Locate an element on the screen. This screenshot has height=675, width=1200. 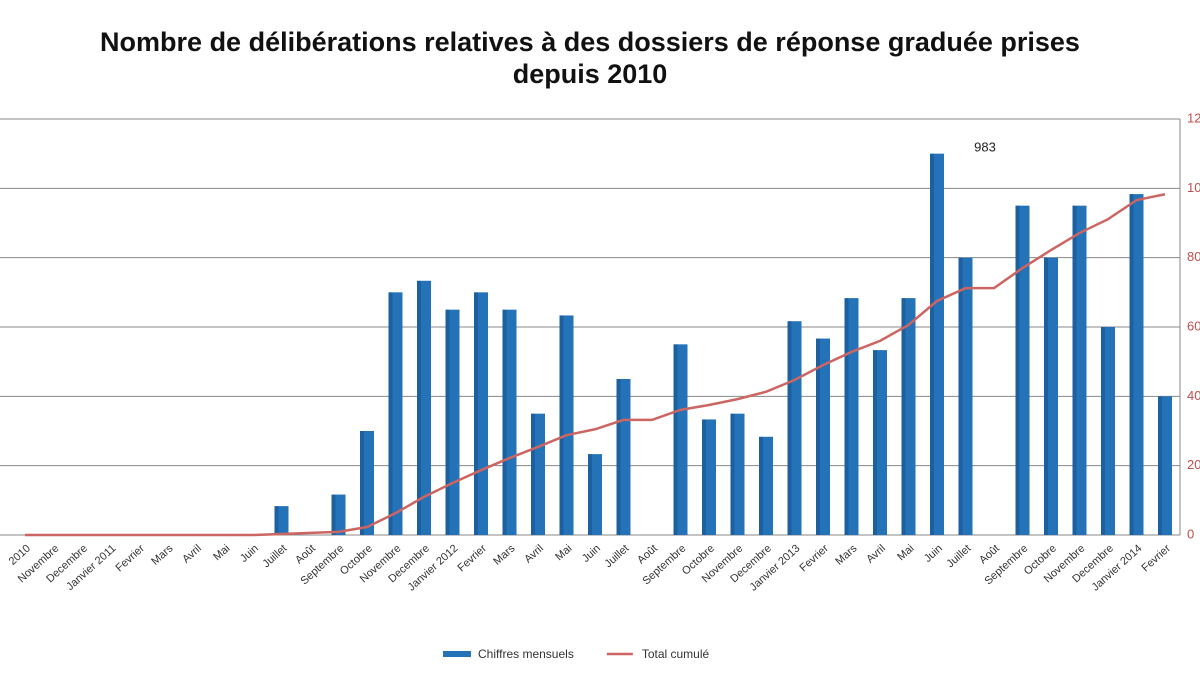
legend-swatch is located at coordinates (457, 654).